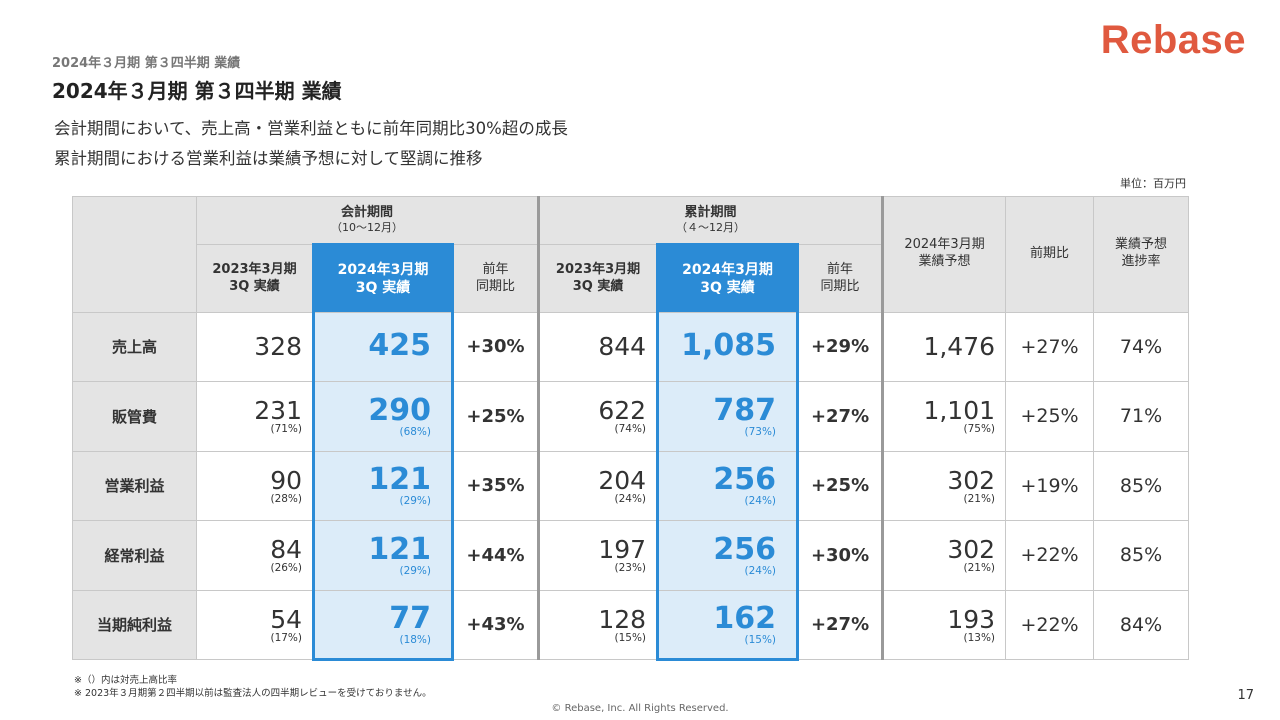  I want to click on cumulative-prev-cell-value: 128, so click(622, 619).